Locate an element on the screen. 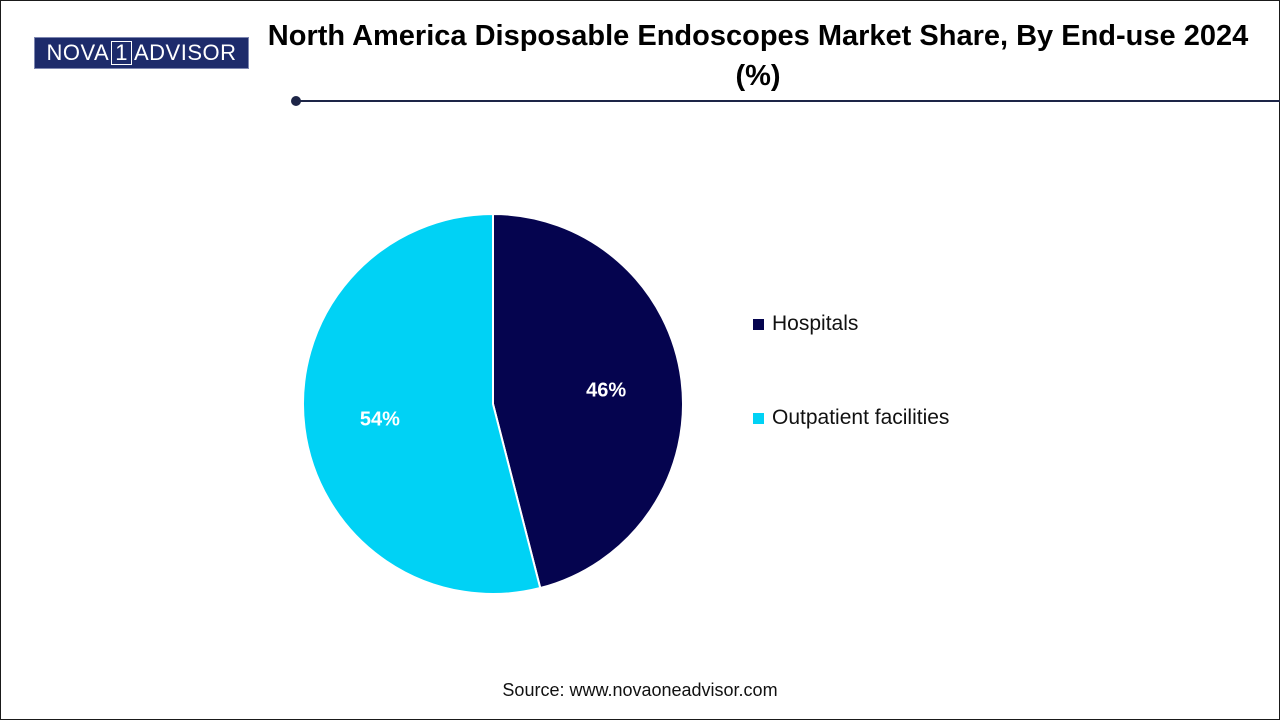  source-note: Source: www.novaoneadvisor.com is located at coordinates (640, 690).